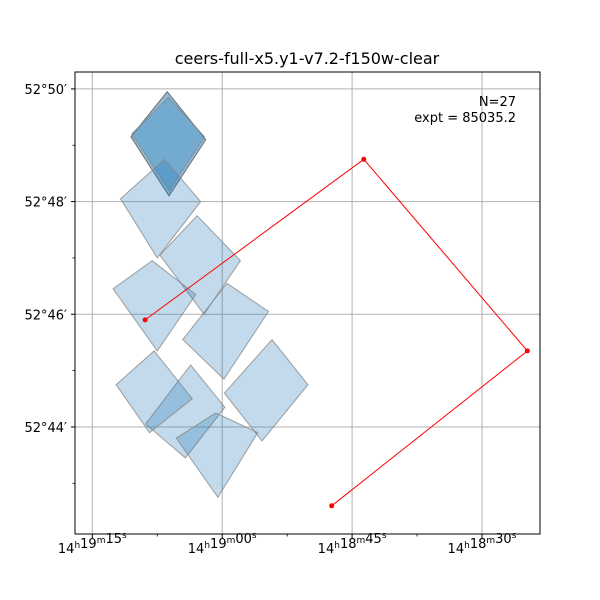 The height and width of the screenshot is (600, 600). What do you see at coordinates (482, 544) in the screenshot?
I see `x-tick-label-3: 14h18m30s` at bounding box center [482, 544].